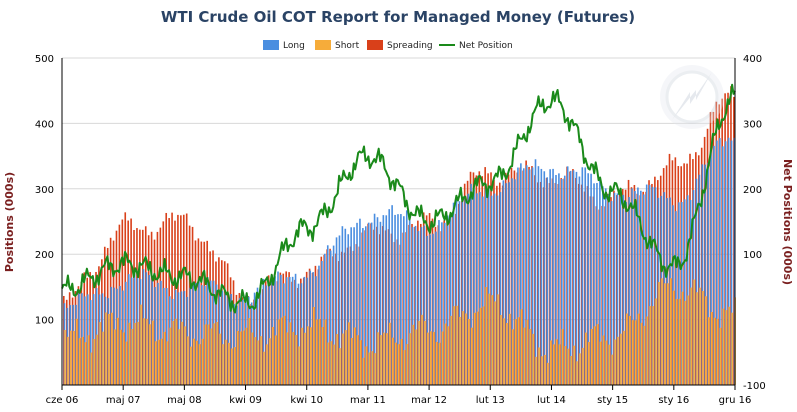 The image size is (797, 412). Describe the element at coordinates (490, 400) in the screenshot. I see `x-tick-label: lut 13` at that location.